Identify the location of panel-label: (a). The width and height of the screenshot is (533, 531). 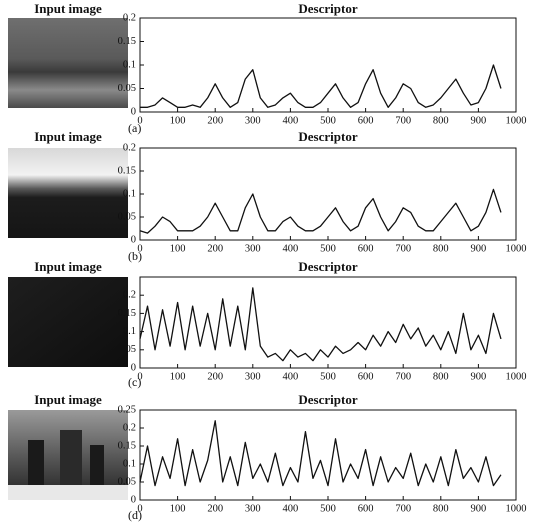
(134, 128).